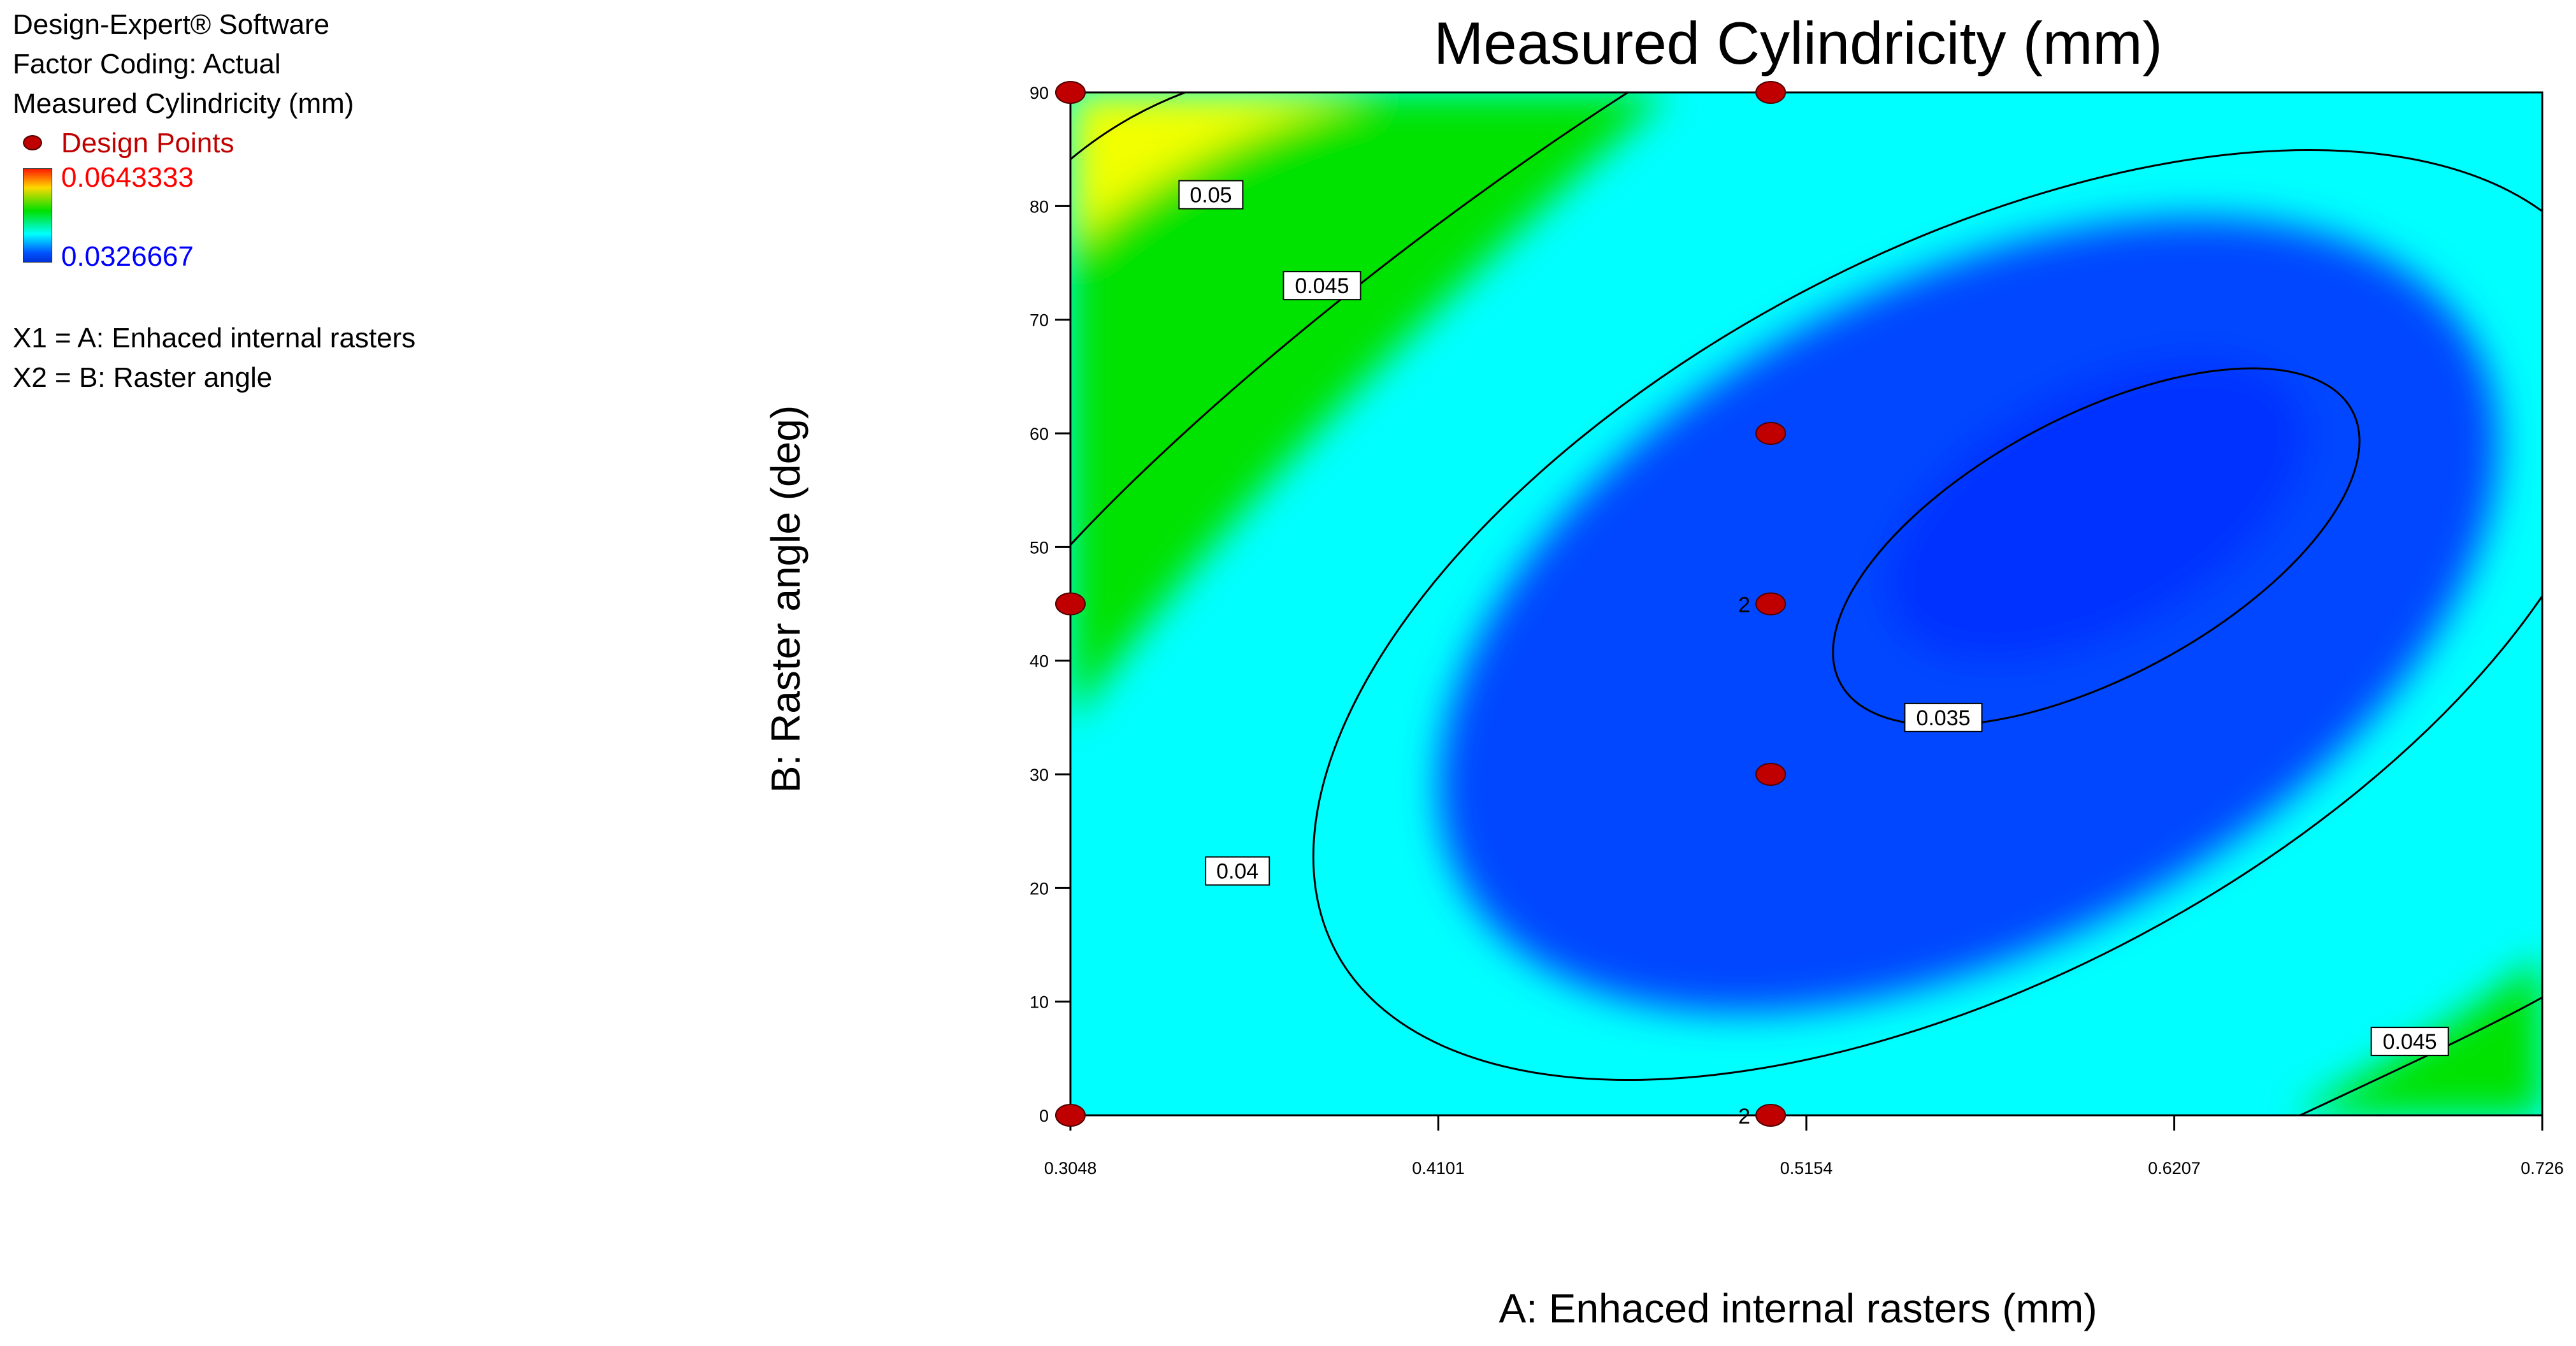 The image size is (2576, 1346). I want to click on contour-label: 0.05, so click(1211, 196).